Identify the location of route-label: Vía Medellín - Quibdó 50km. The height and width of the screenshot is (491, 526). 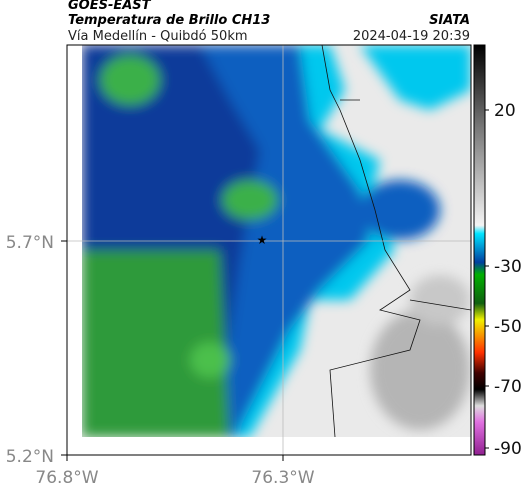
(158, 36).